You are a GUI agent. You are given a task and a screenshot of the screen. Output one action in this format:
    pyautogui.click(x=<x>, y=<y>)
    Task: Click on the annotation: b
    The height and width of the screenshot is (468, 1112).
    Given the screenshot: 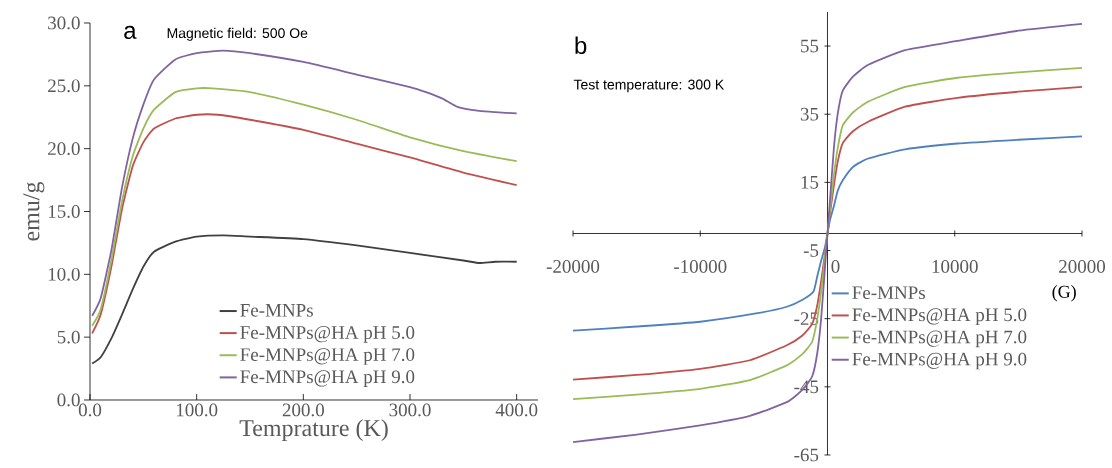 What is the action you would take?
    pyautogui.click(x=581, y=45)
    